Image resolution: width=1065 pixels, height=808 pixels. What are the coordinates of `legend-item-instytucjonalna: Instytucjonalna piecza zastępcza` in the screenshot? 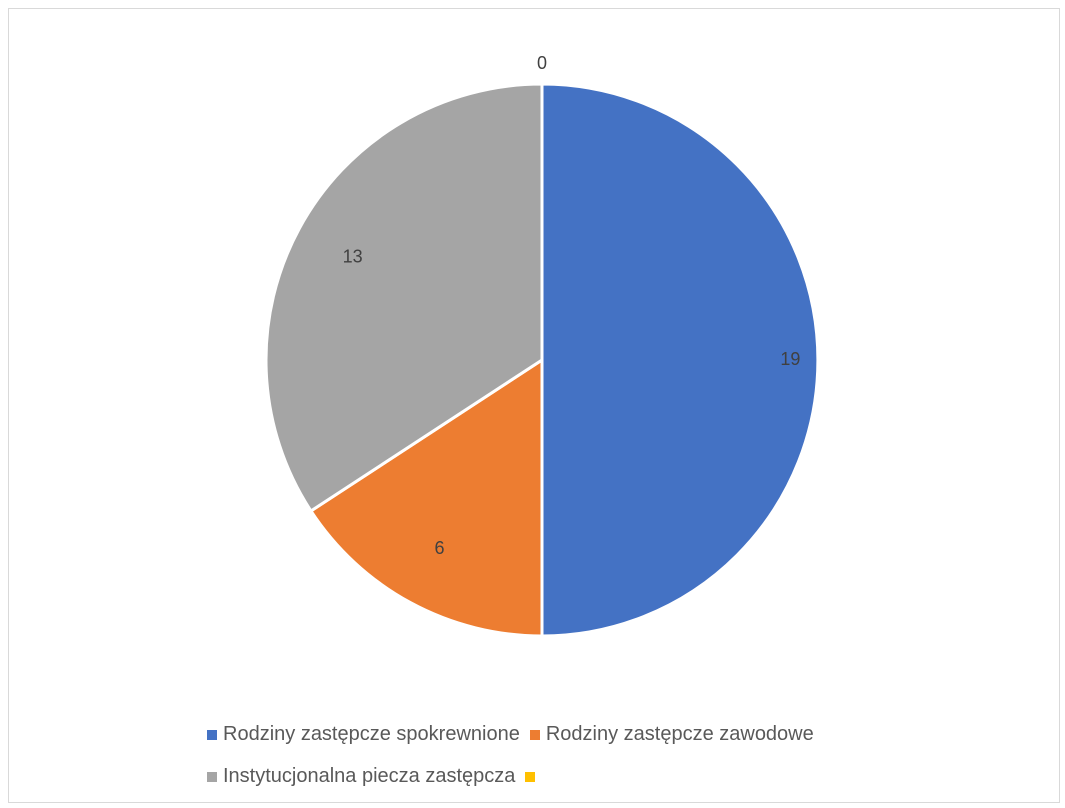 It's located at (361, 776).